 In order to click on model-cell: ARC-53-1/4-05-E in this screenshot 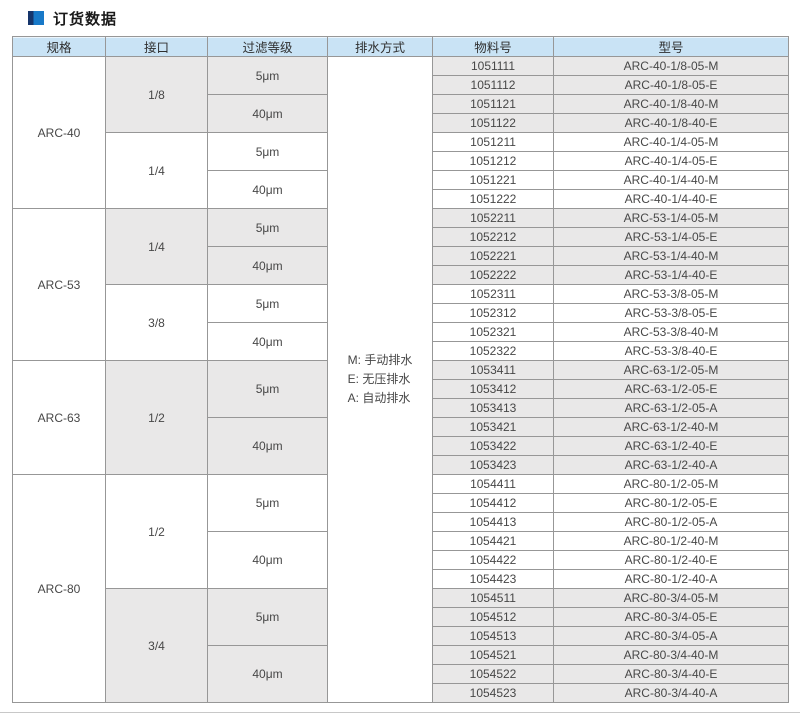, I will do `click(671, 237)`.